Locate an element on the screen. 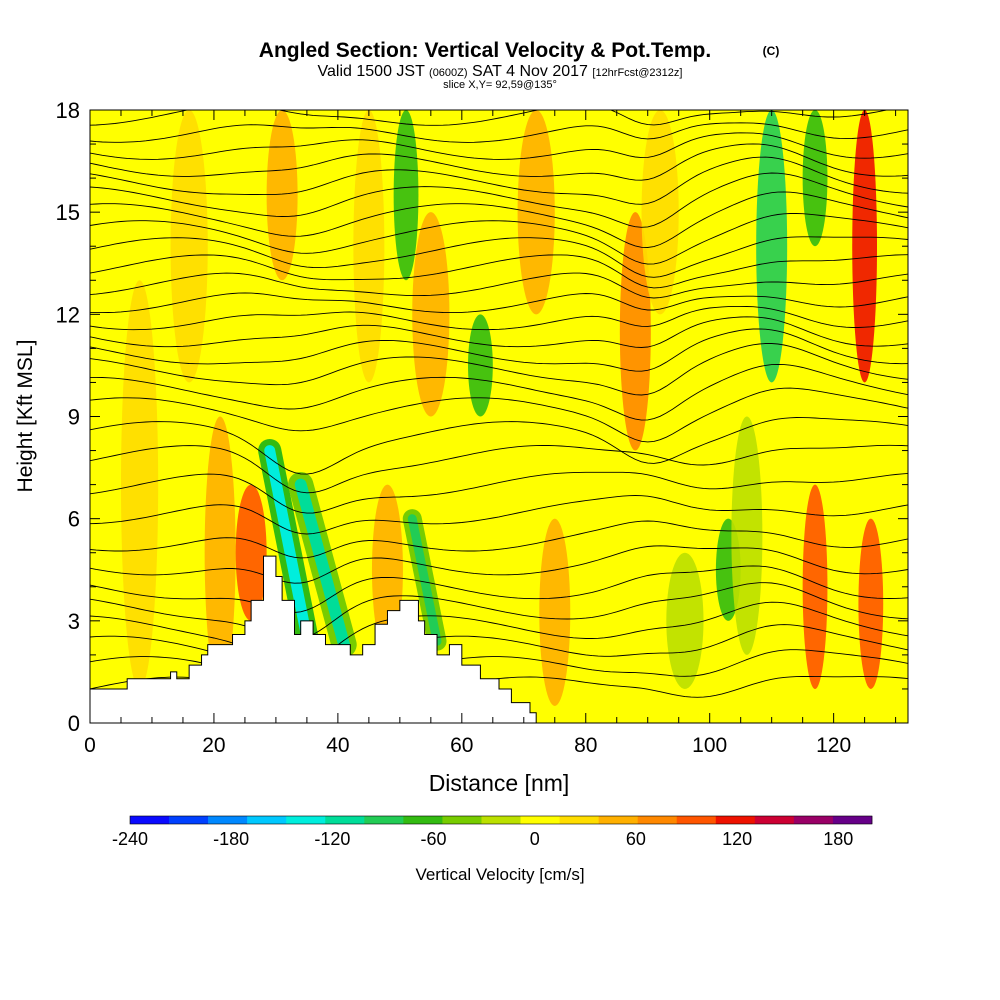 This screenshot has height=1000, width=1000. colorbar-tick-label: -180 is located at coordinates (231, 839).